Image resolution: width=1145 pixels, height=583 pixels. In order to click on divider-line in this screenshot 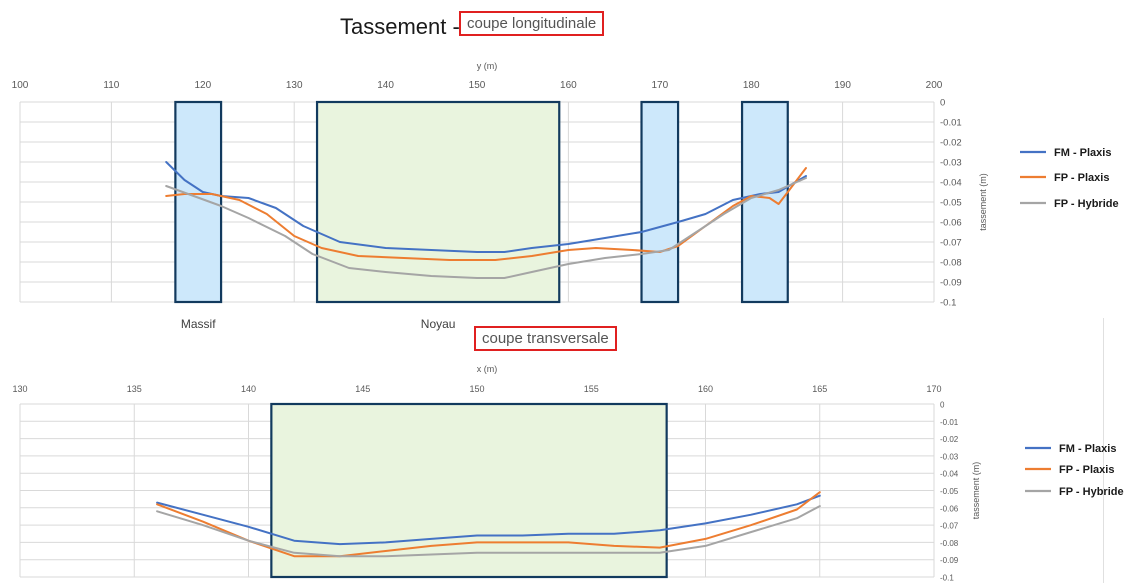, I will do `click(1103, 450)`.